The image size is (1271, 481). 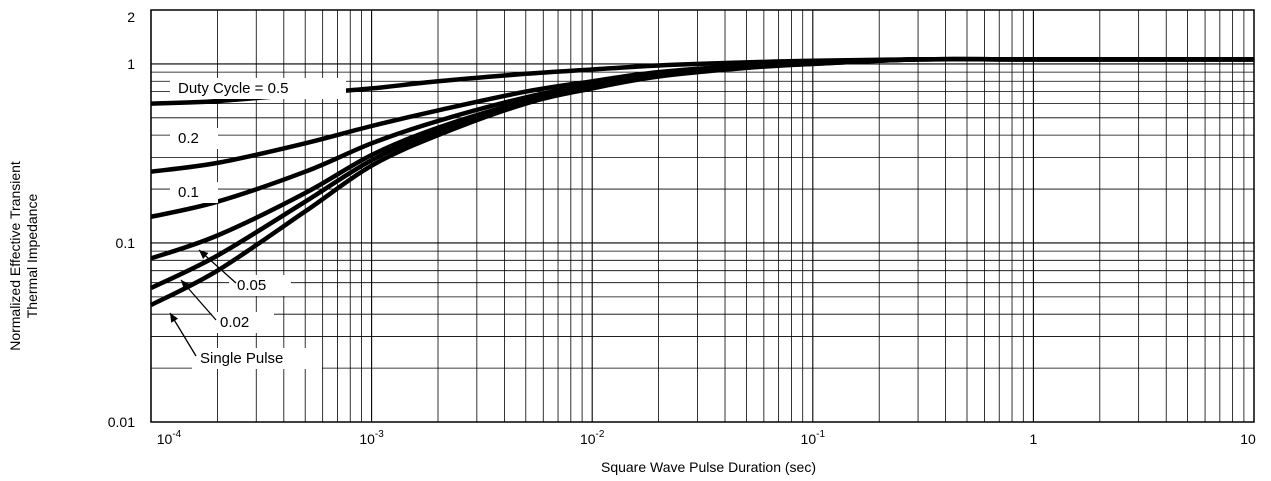 I want to click on x-tick-label: 10⁻³, so click(x=371, y=438).